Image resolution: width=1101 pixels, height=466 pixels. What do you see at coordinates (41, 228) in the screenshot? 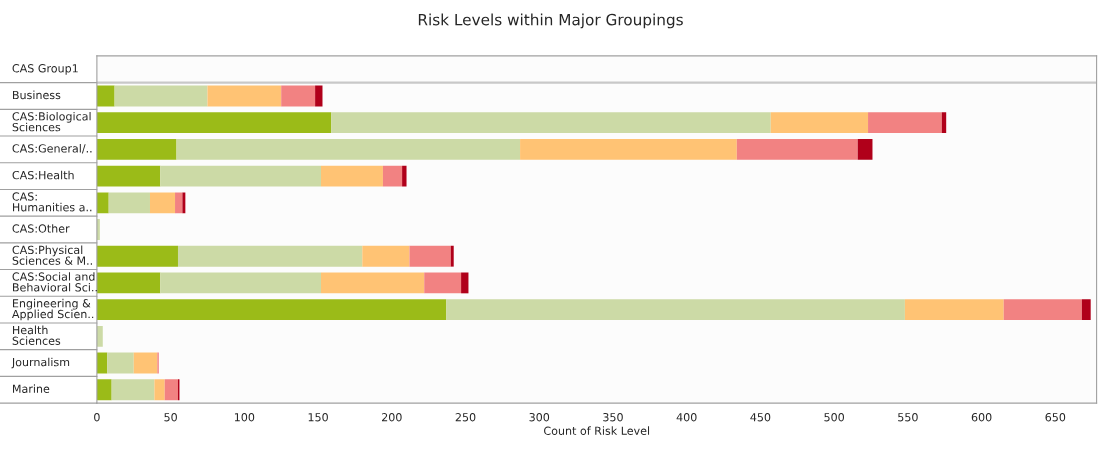
I see `y-tick-label: CAS:Other` at bounding box center [41, 228].